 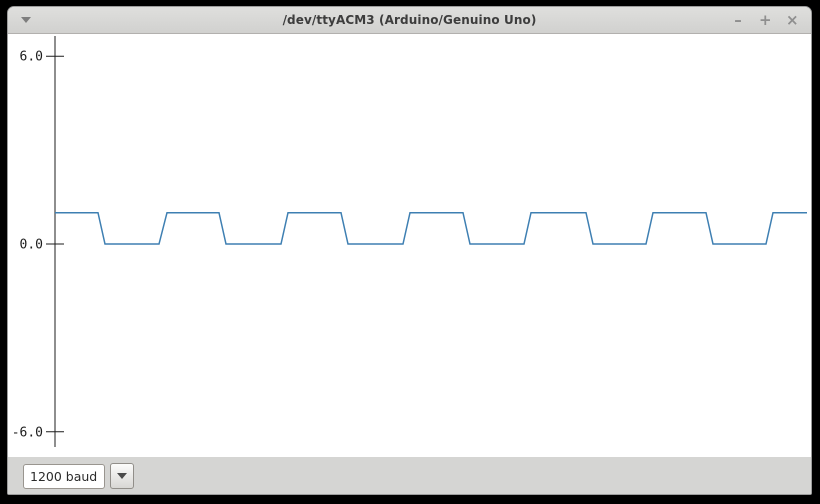 I want to click on titlebar: /dev/ttyACM3 (Arduino/Genuino Uno) – + ×, so click(x=409, y=20).